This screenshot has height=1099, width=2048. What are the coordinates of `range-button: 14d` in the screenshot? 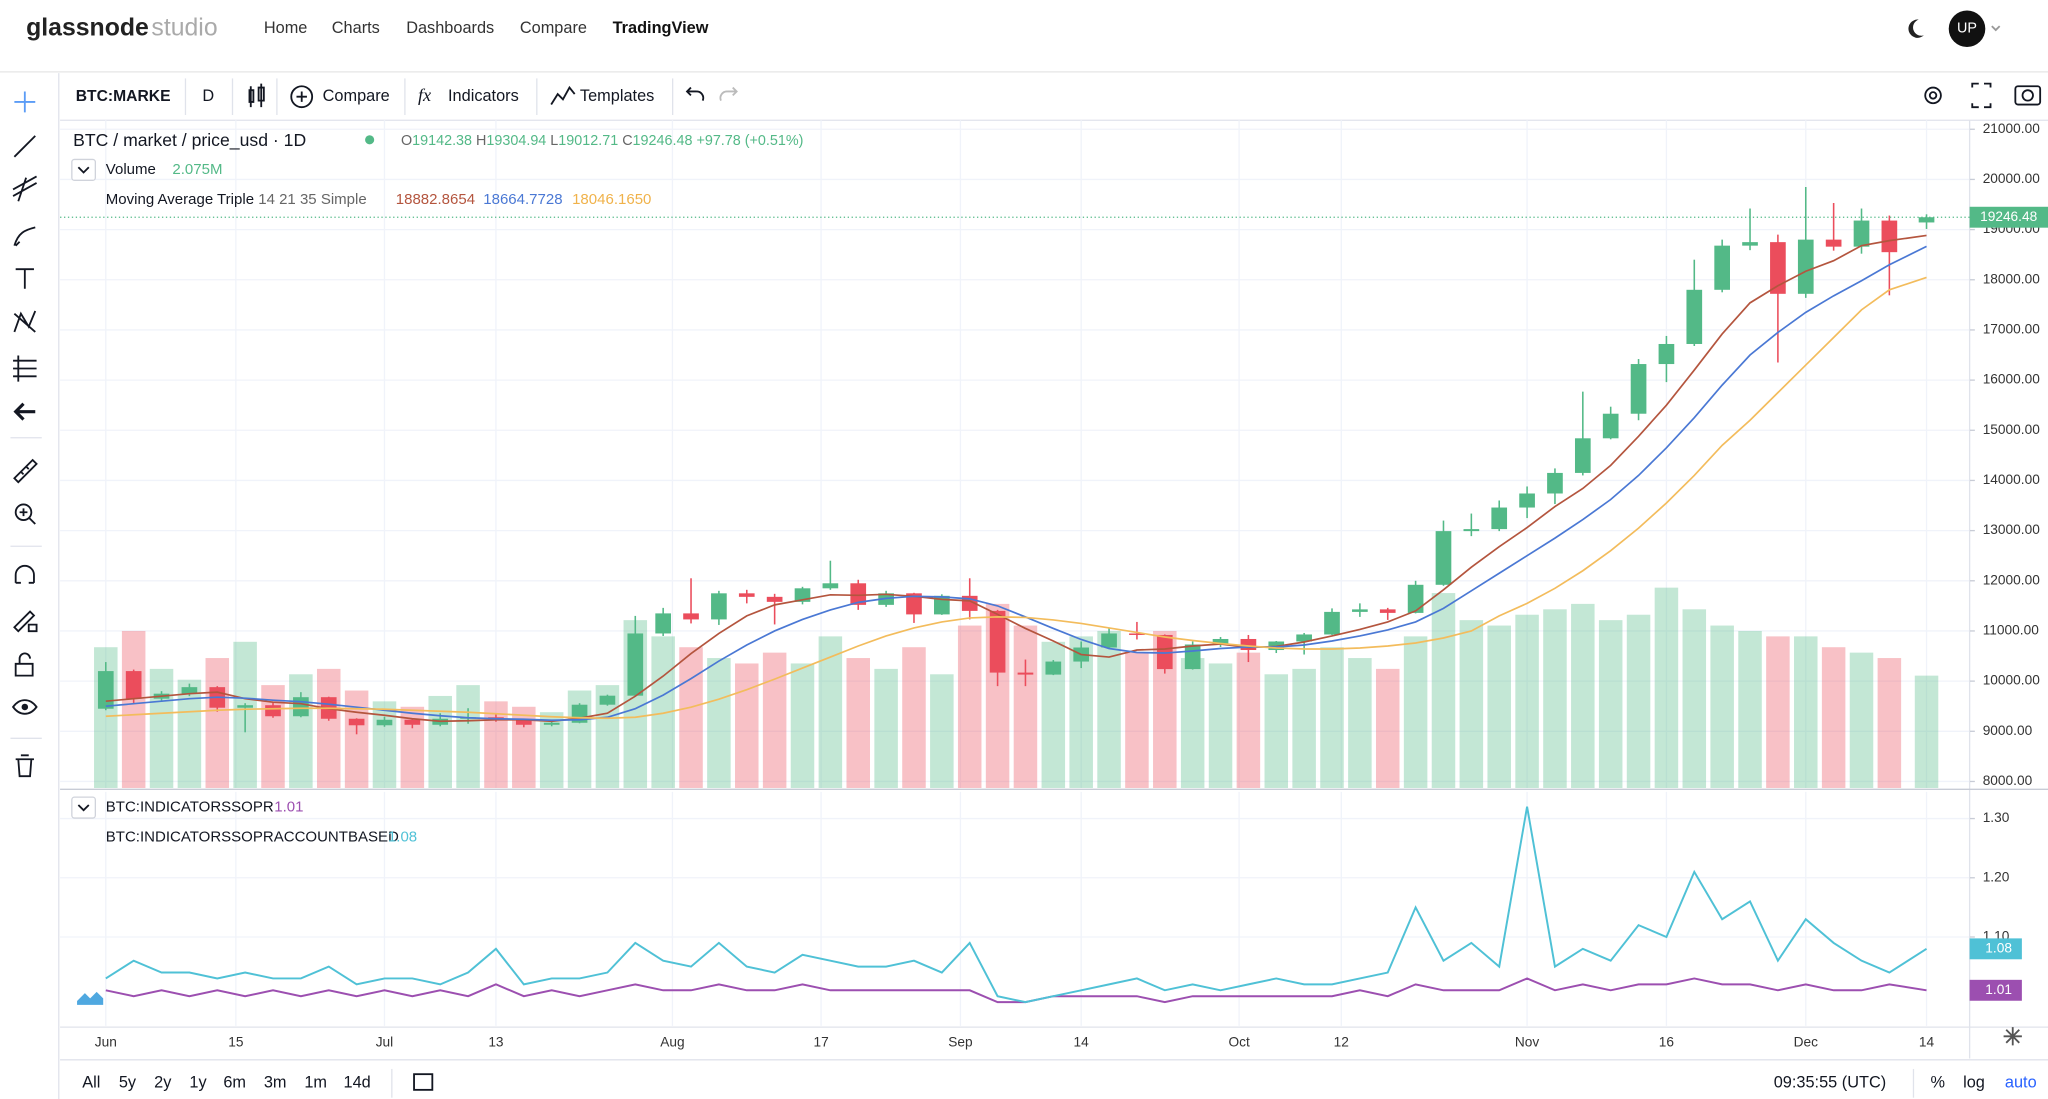 It's located at (357, 1083).